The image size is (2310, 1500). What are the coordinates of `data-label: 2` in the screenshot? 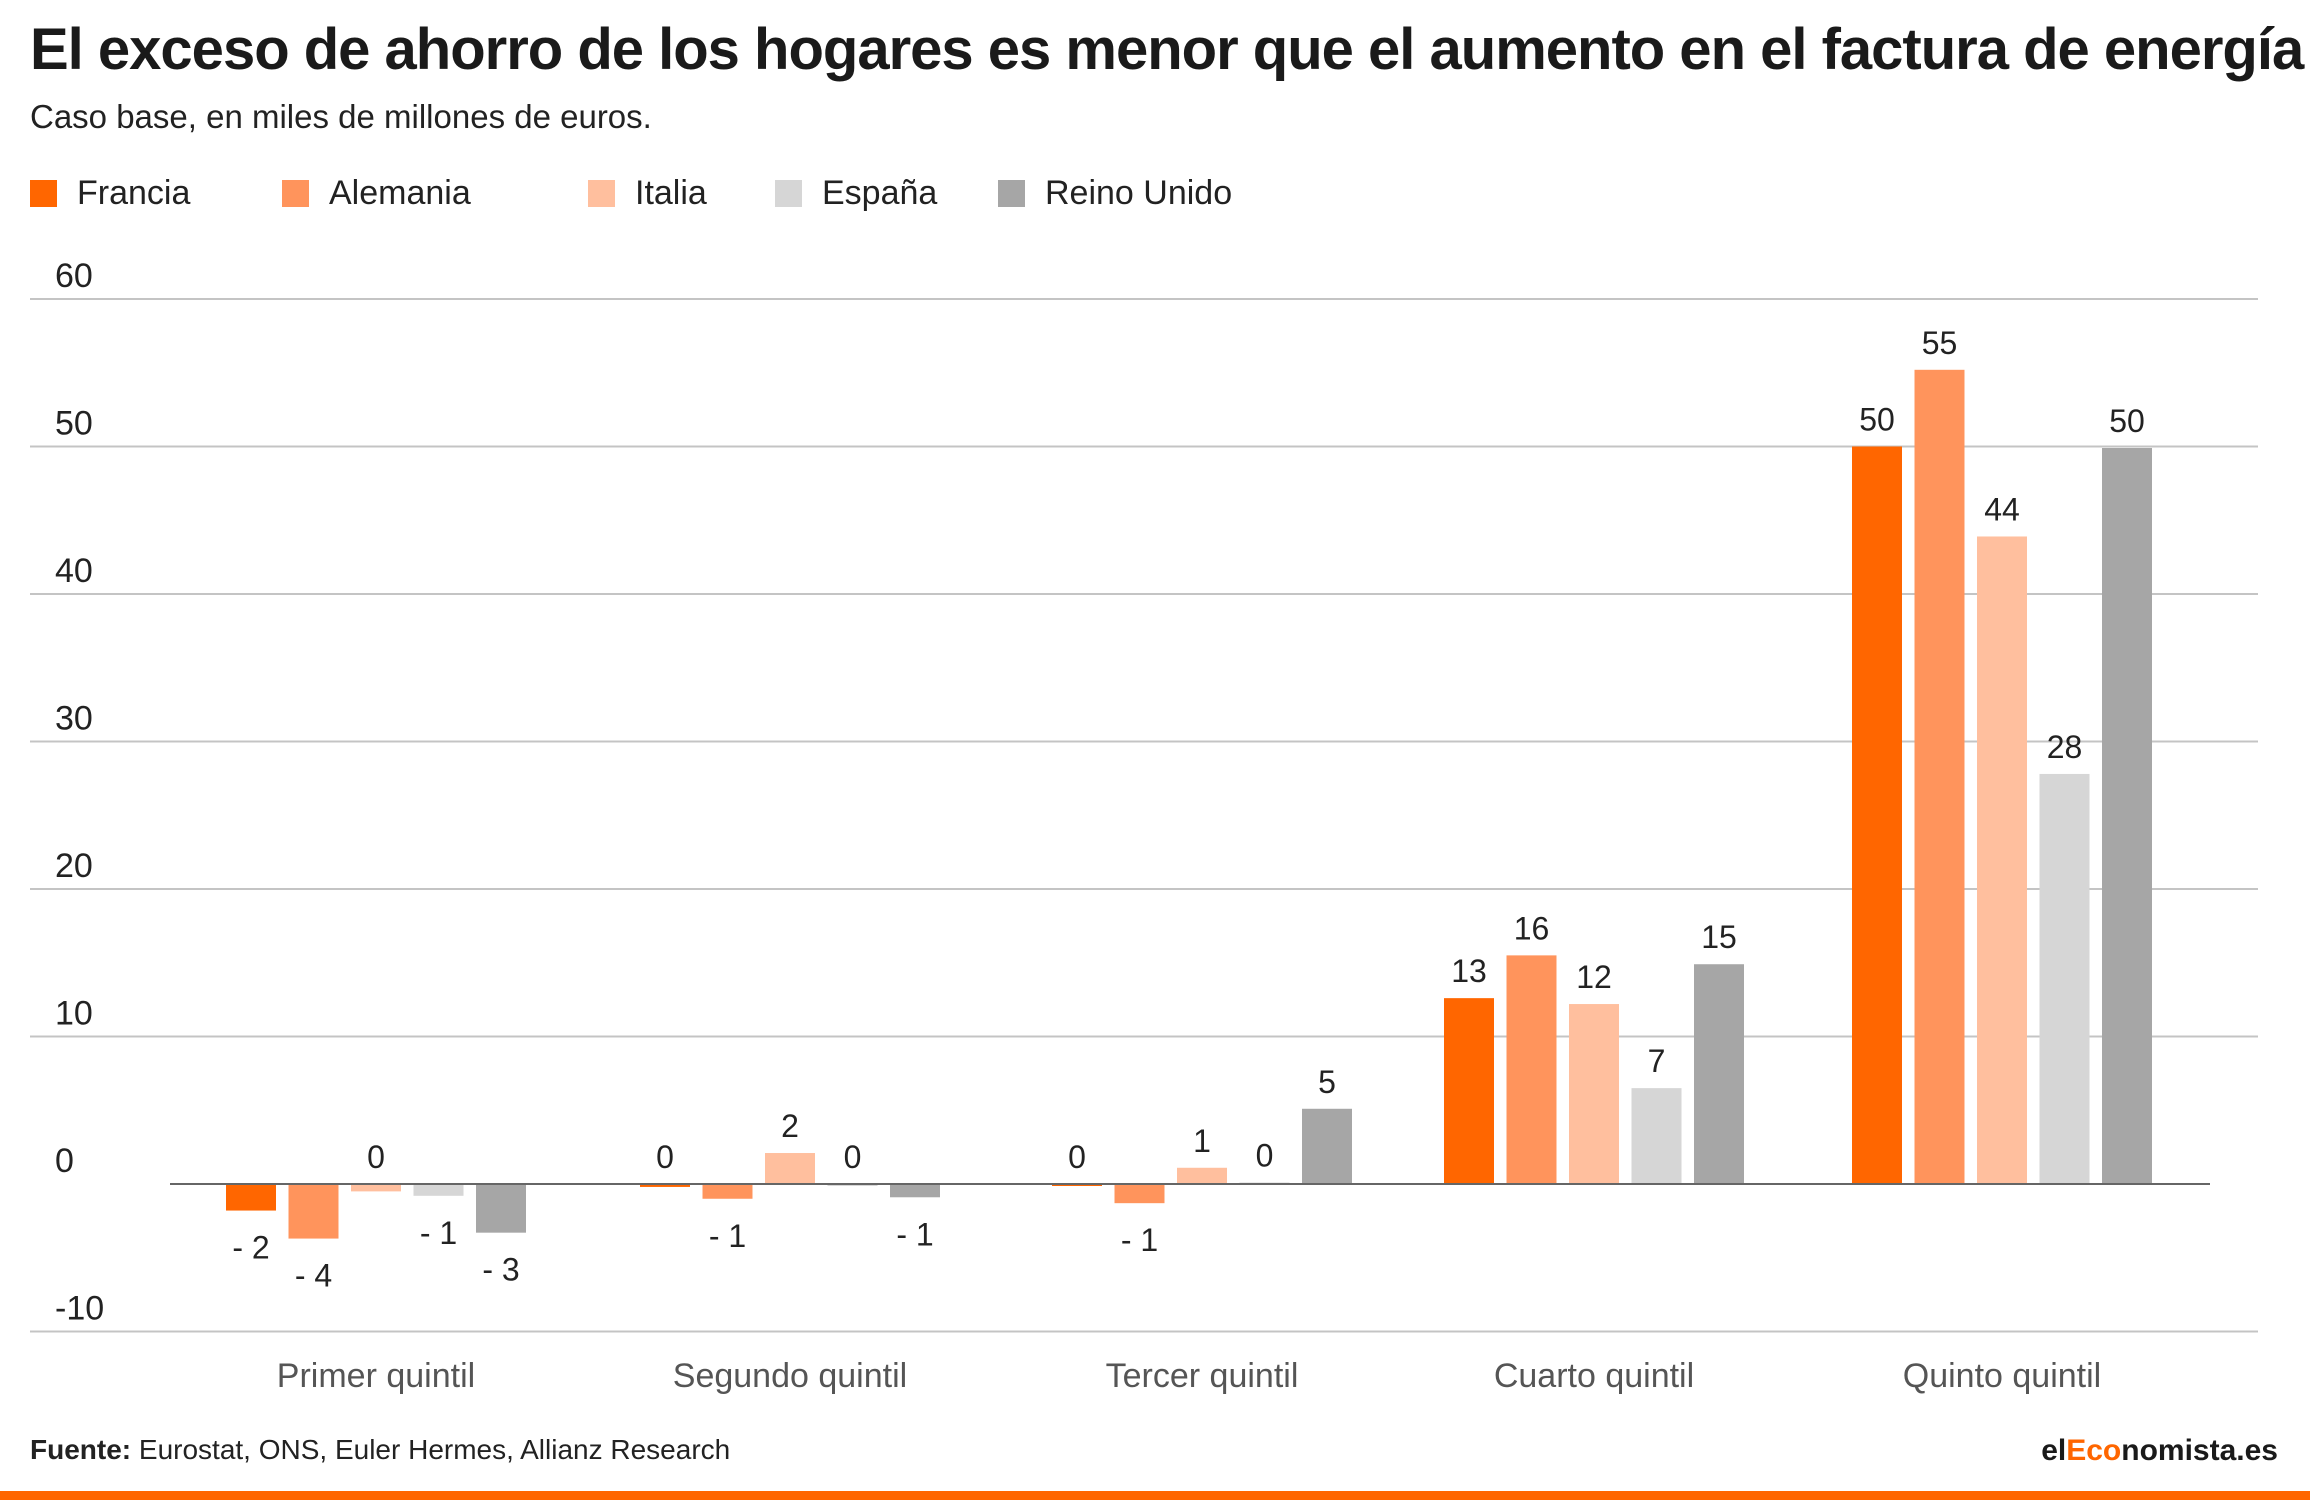 It's located at (790, 1126).